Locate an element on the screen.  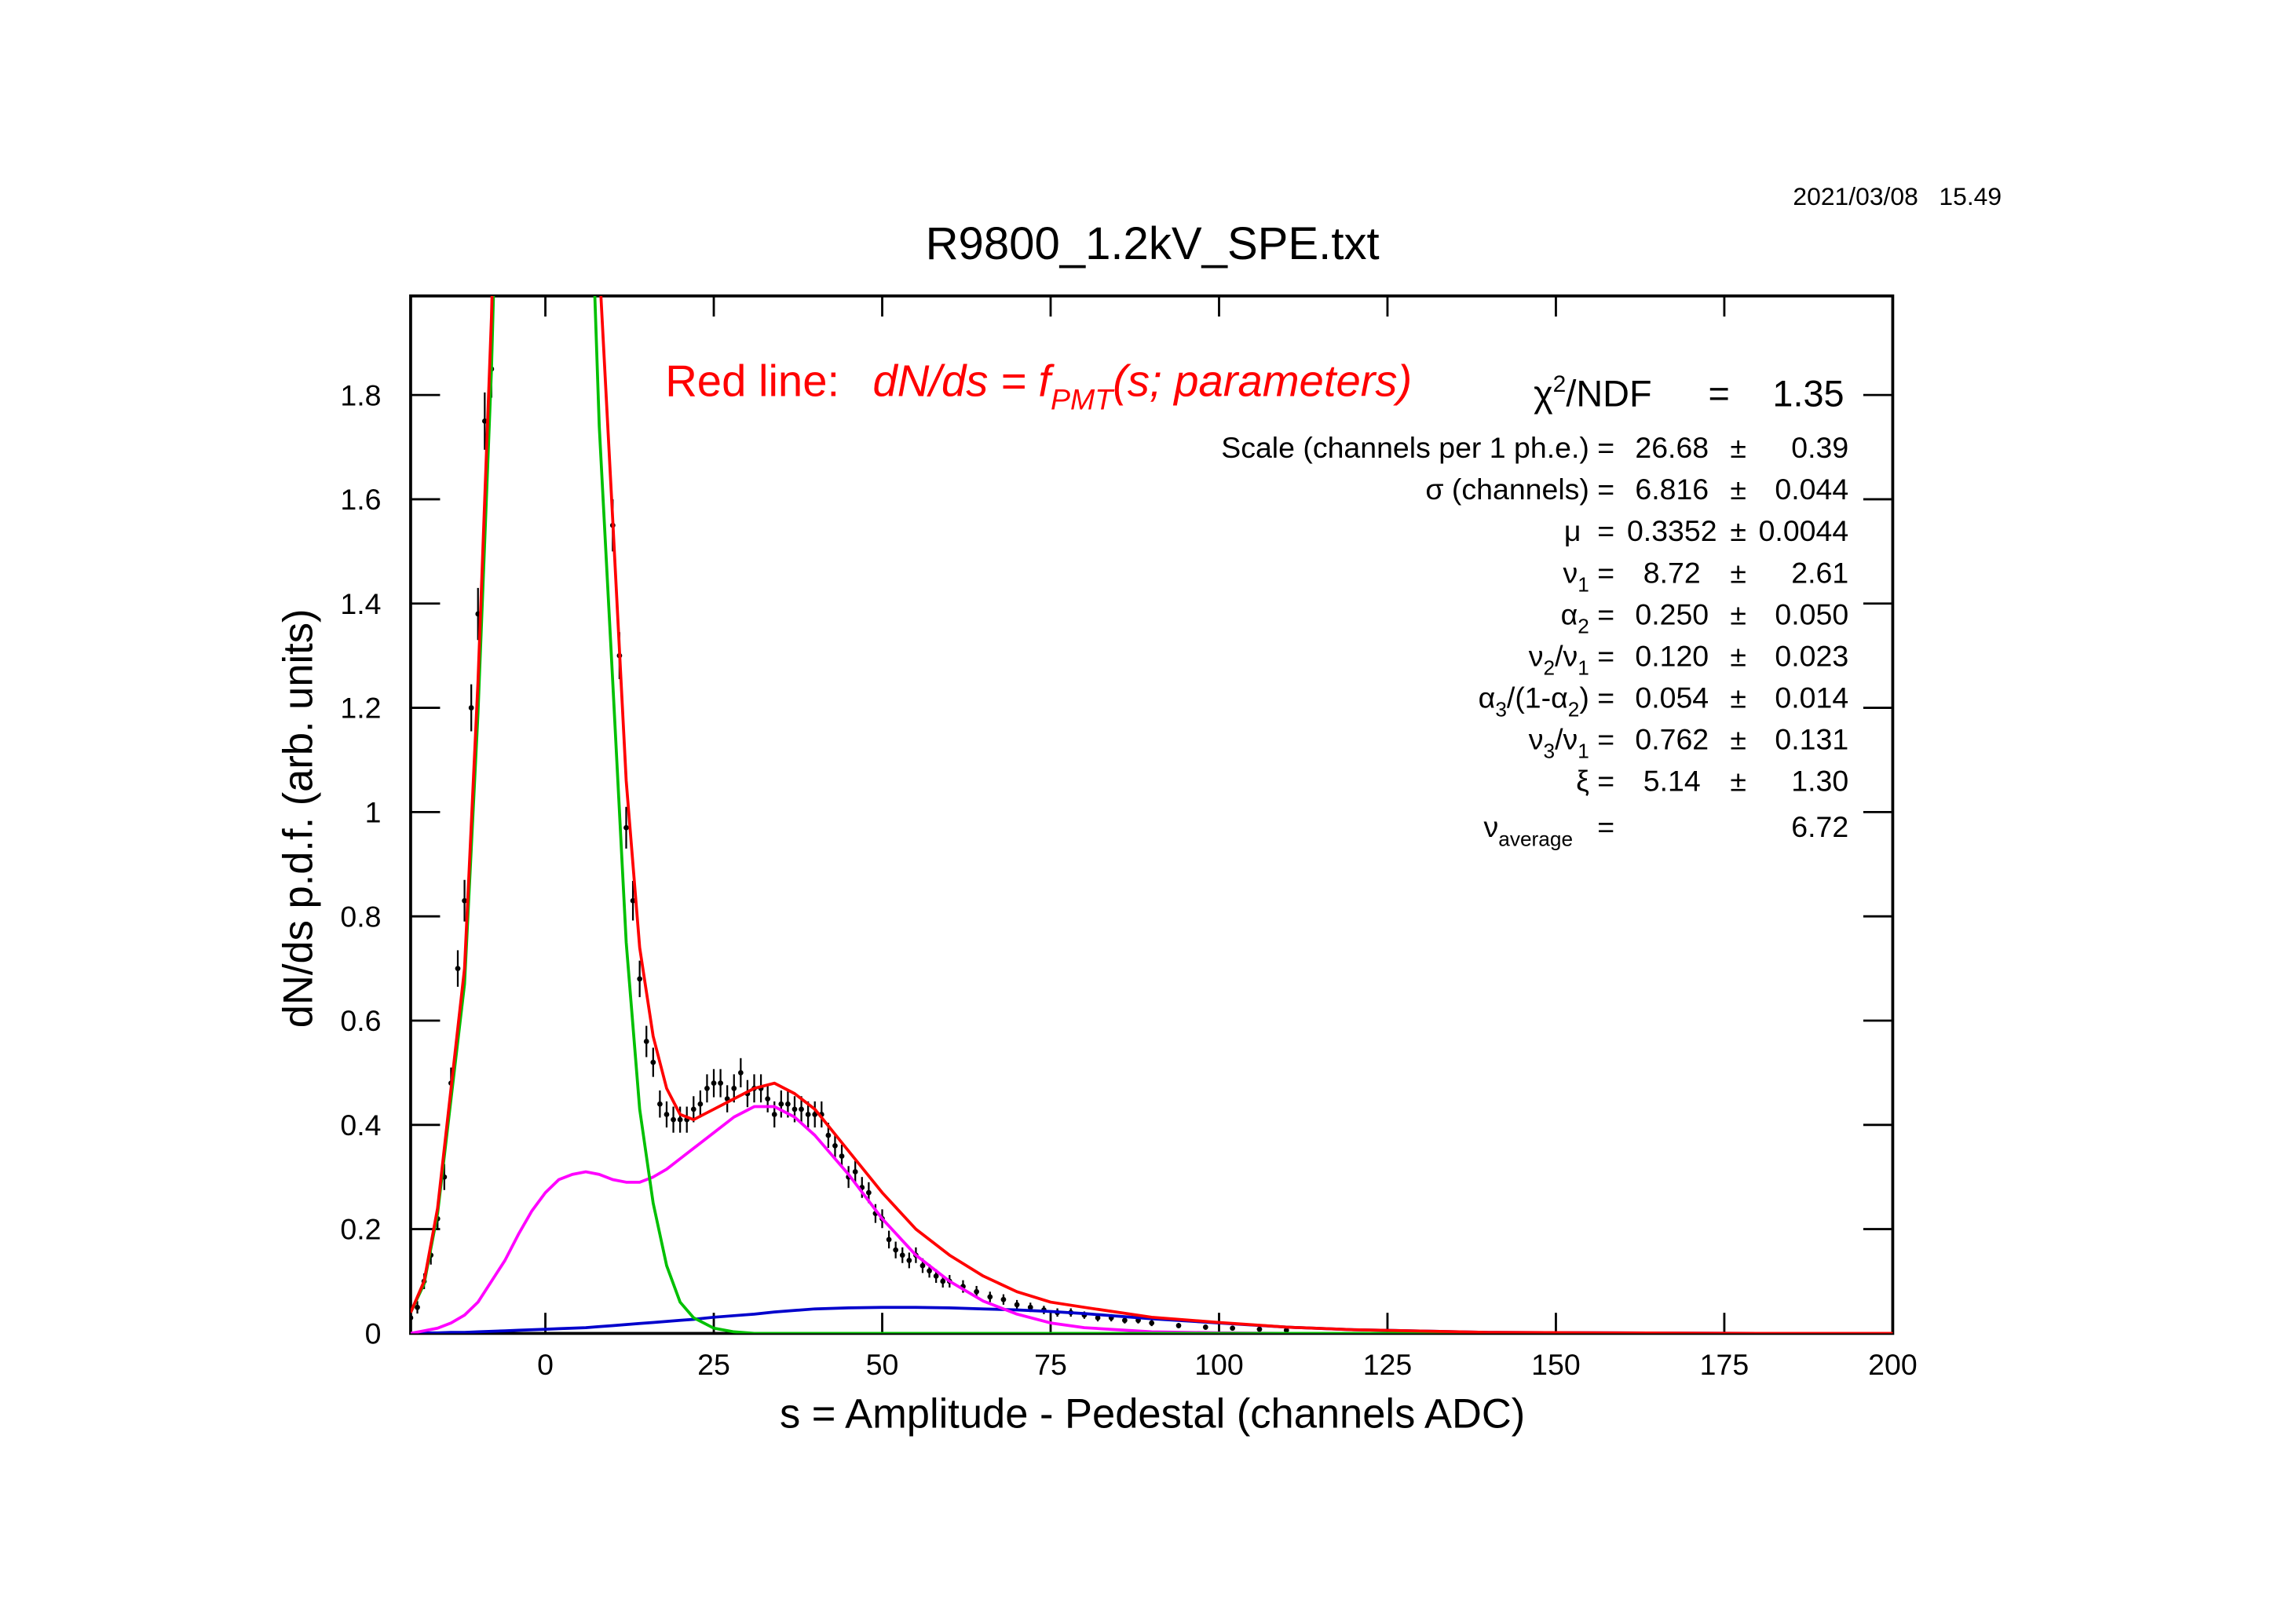
fit-parameter-label: α2 = is located at coordinates (1588, 617).